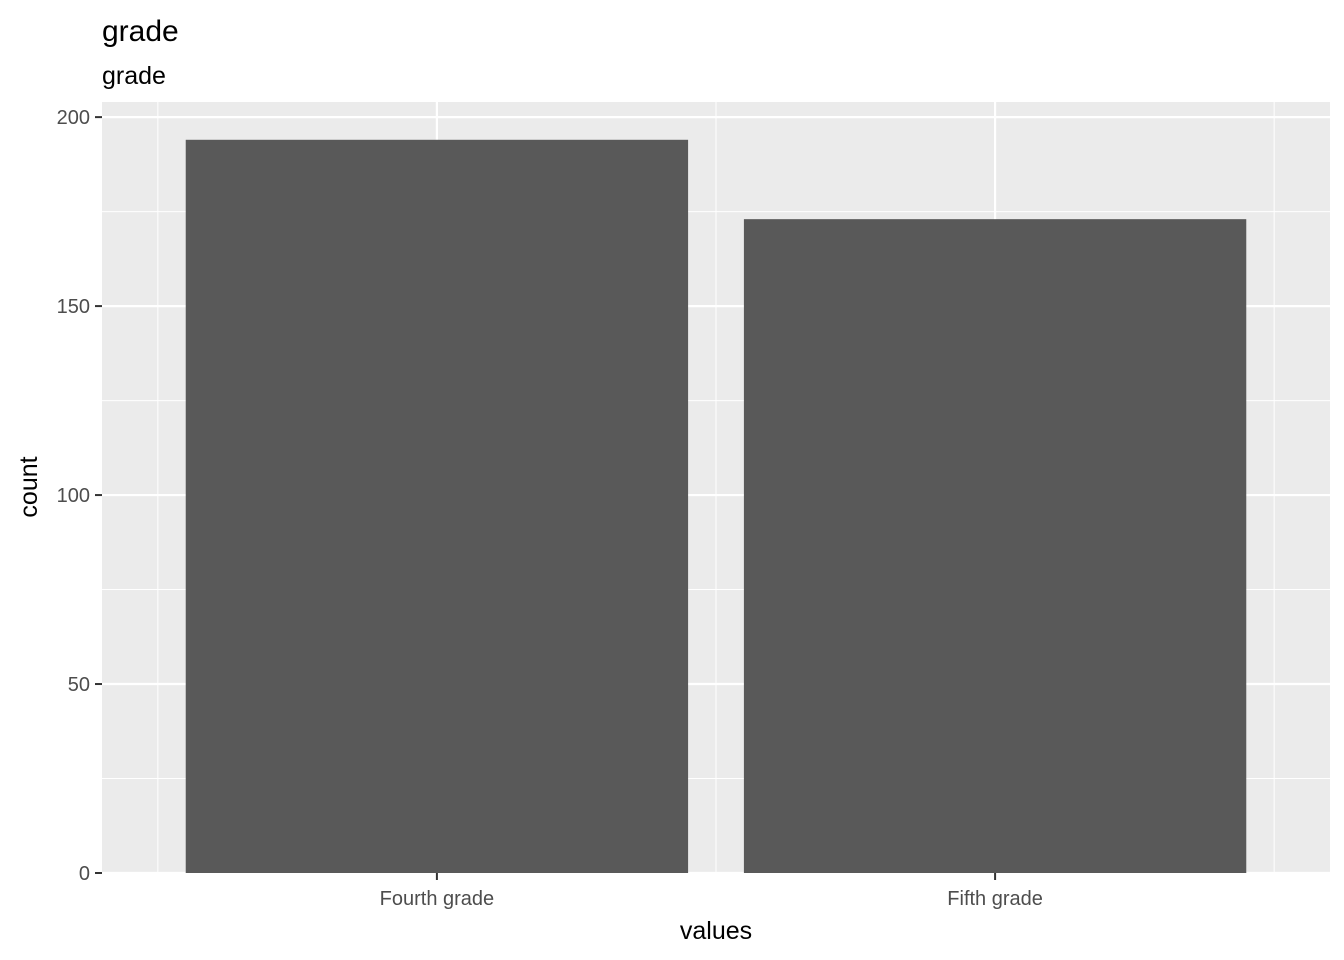 The image size is (1344, 960). I want to click on chart-title: grade, so click(140, 31).